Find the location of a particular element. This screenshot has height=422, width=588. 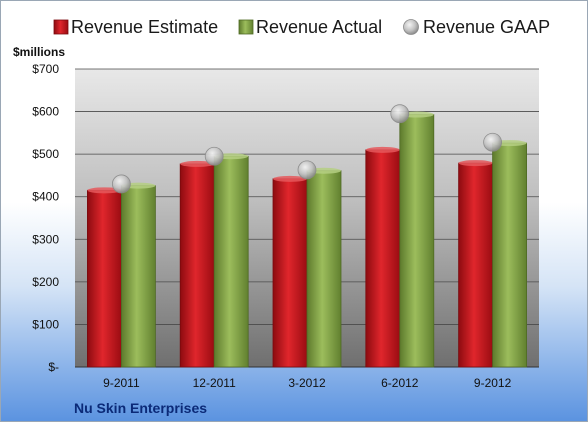

x-tick-label: 6-2012 is located at coordinates (400, 383).